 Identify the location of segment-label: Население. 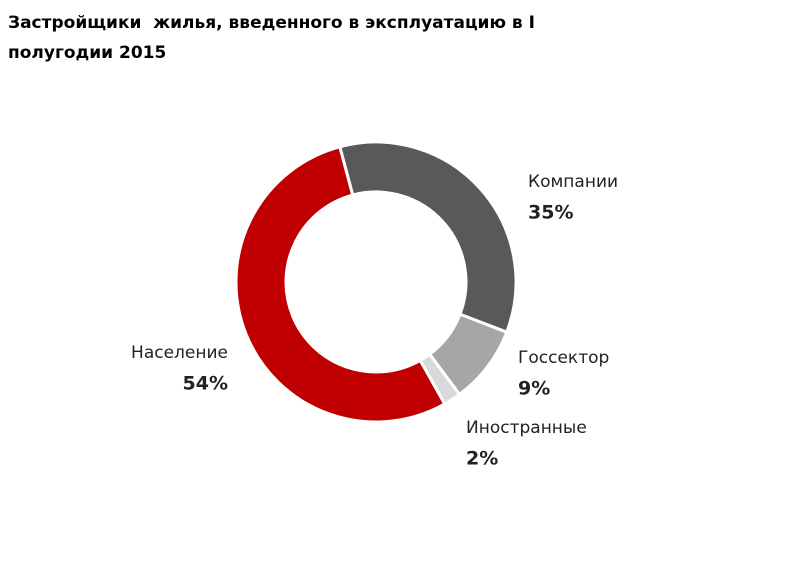
(179, 353).